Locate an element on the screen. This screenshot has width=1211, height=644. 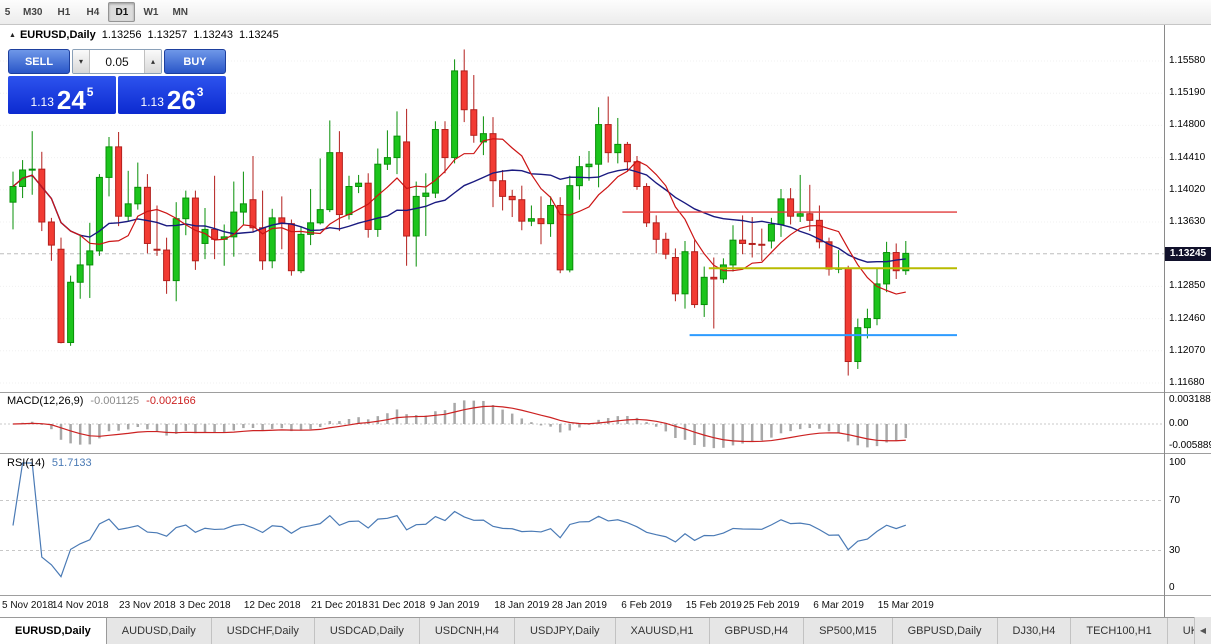
buy-button: BUY is located at coordinates (195, 61).